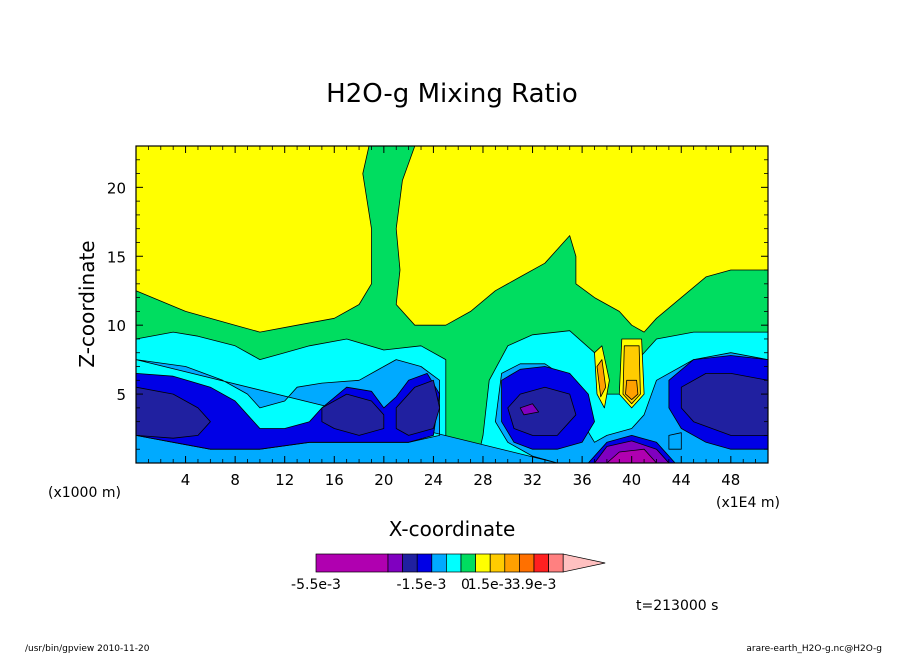 Image resolution: width=904 pixels, height=654 pixels. I want to click on x-tick-label: 44, so click(681, 480).